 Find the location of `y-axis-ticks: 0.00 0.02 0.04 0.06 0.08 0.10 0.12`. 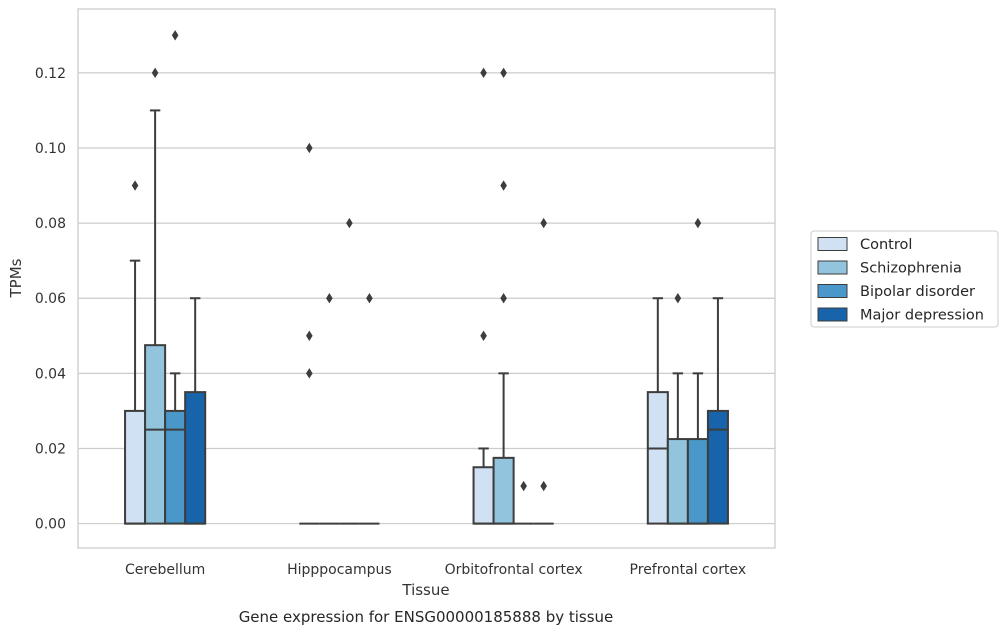

y-axis-ticks: 0.00 0.02 0.04 0.06 0.08 0.10 0.12 is located at coordinates (50, 299).